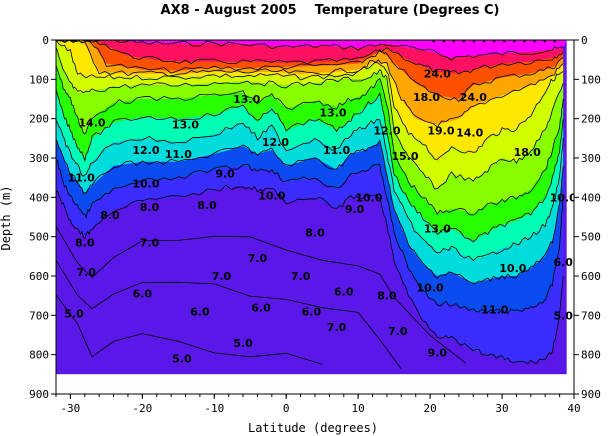  What do you see at coordinates (39, 355) in the screenshot?
I see `y-tick-label: 800` at bounding box center [39, 355].